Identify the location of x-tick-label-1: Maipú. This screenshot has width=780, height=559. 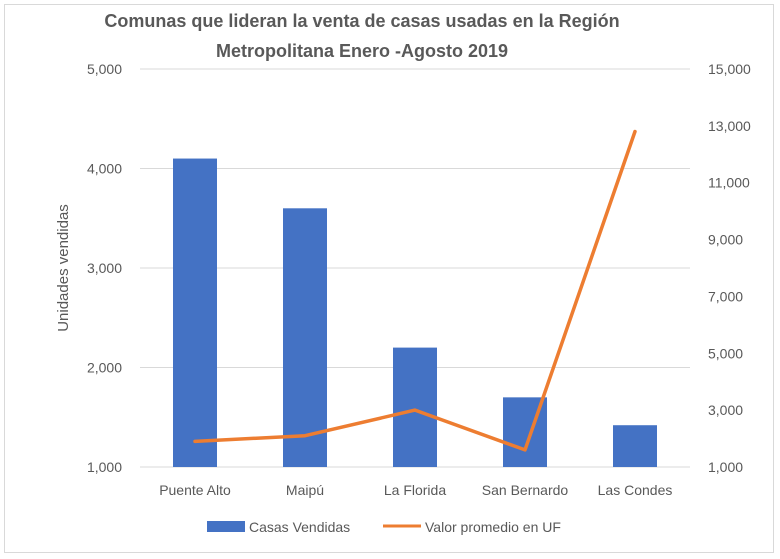
(305, 490).